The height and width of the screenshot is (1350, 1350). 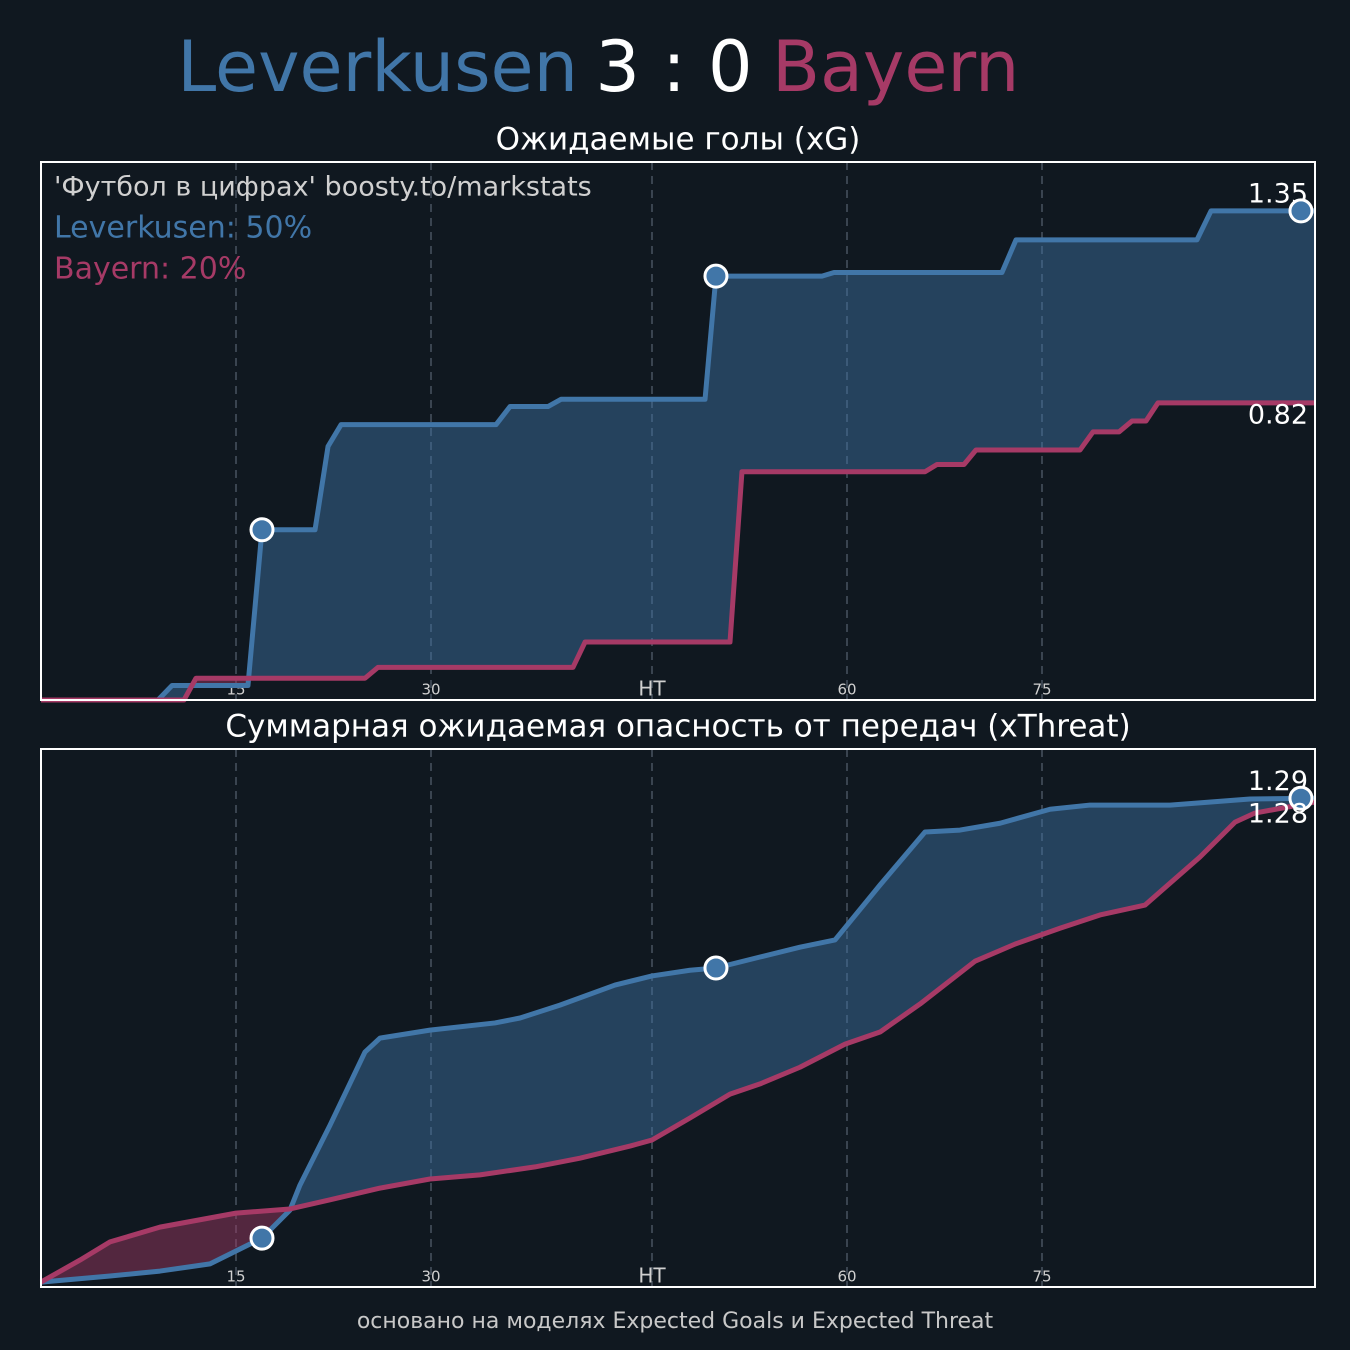 I want to click on end-value-label: 1.28, so click(x=1278, y=814).